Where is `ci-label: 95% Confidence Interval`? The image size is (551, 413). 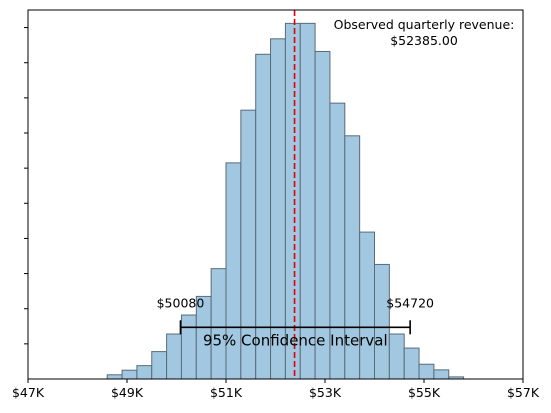
ci-label: 95% Confidence Interval is located at coordinates (295, 340).